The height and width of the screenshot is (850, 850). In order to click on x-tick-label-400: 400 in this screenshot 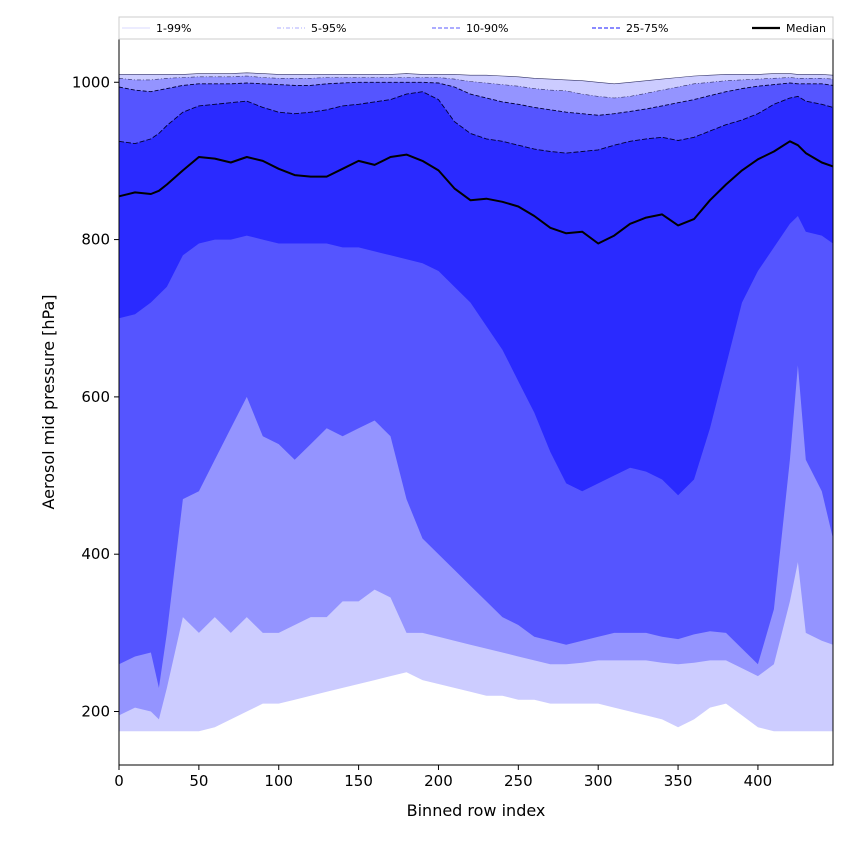, I will do `click(758, 781)`.